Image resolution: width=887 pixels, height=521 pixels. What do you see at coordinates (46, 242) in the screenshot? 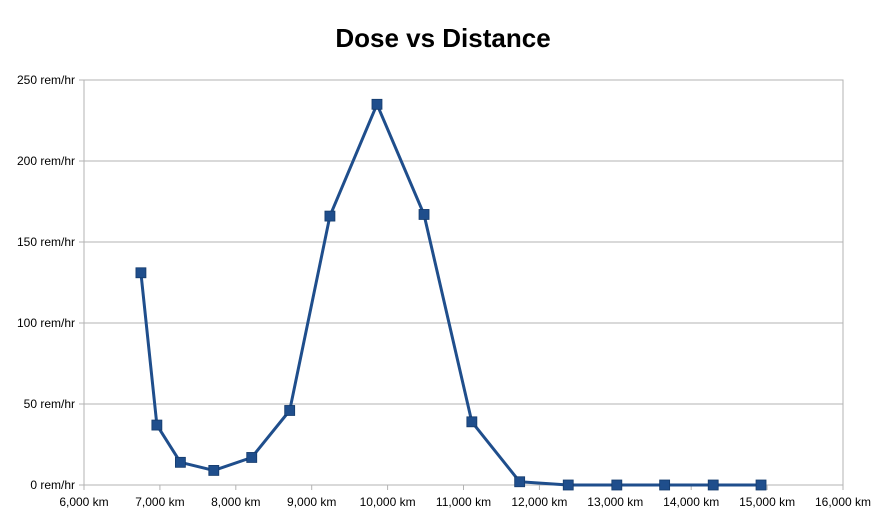
I see `y-tick-label: 150 rem/hr` at bounding box center [46, 242].